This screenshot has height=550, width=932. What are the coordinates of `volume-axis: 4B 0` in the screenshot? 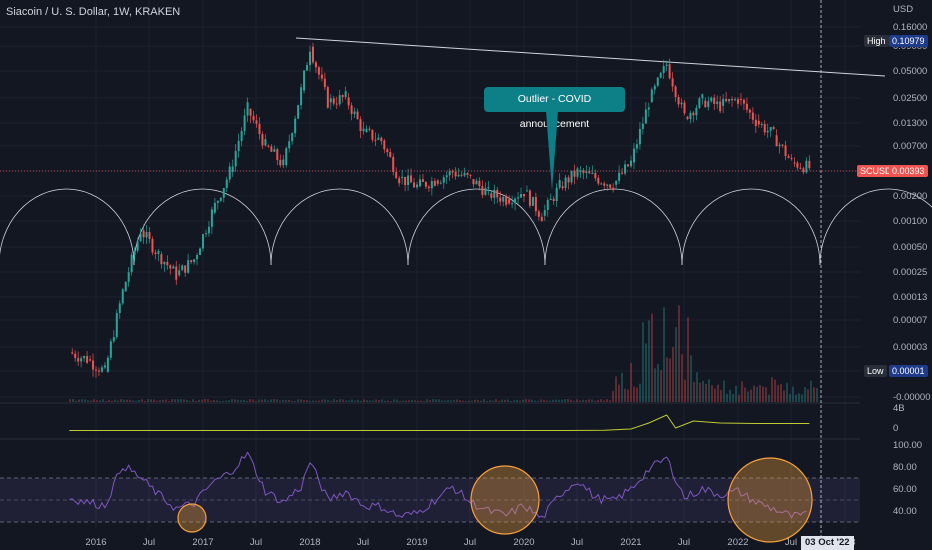 It's located at (899, 418).